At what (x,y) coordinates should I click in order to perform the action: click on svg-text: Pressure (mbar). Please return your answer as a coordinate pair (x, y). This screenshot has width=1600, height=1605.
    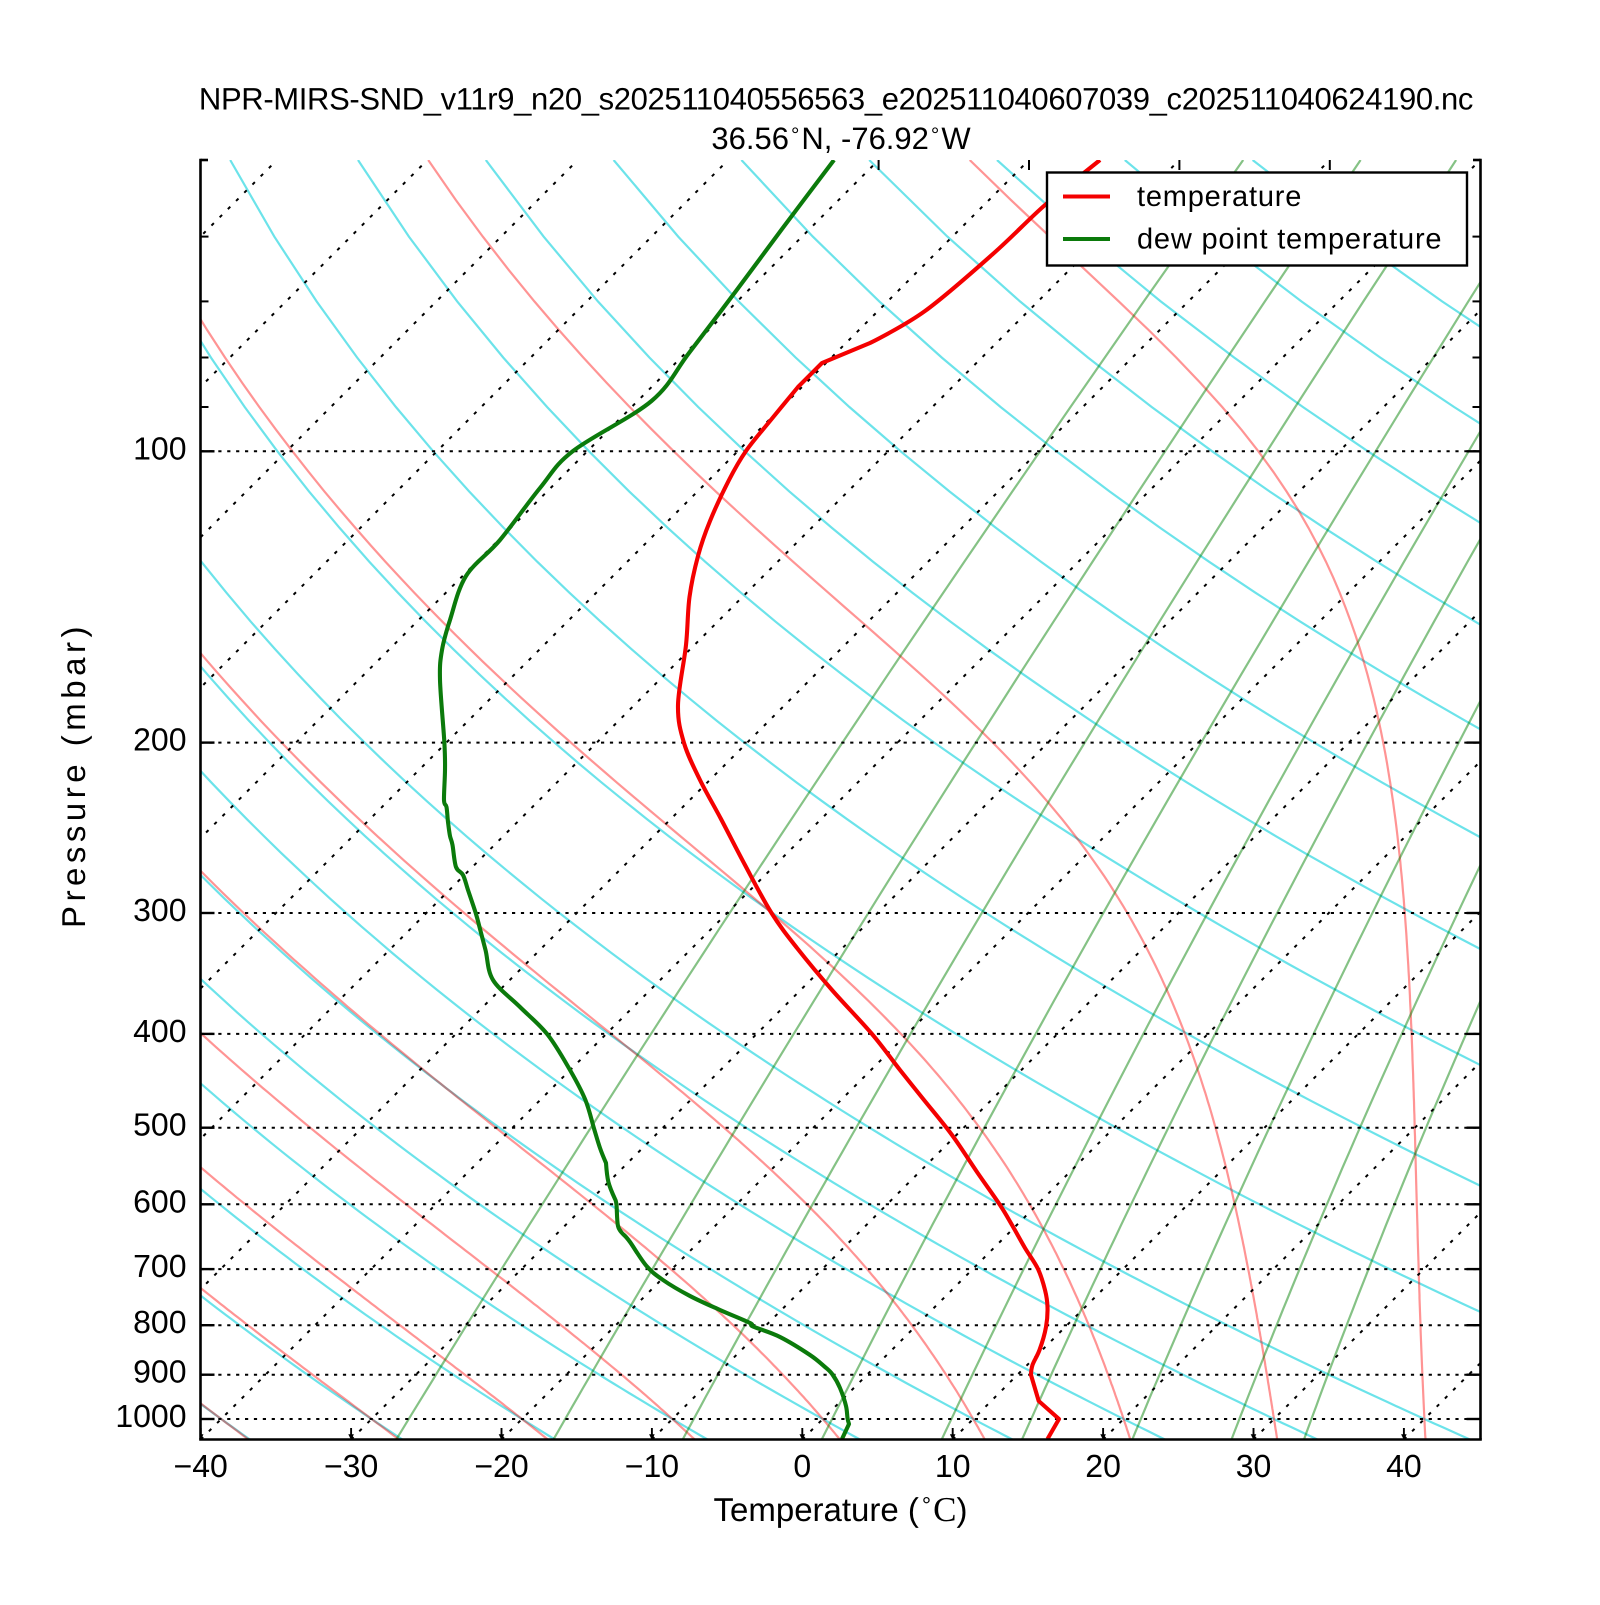
    Looking at the image, I should click on (73, 775).